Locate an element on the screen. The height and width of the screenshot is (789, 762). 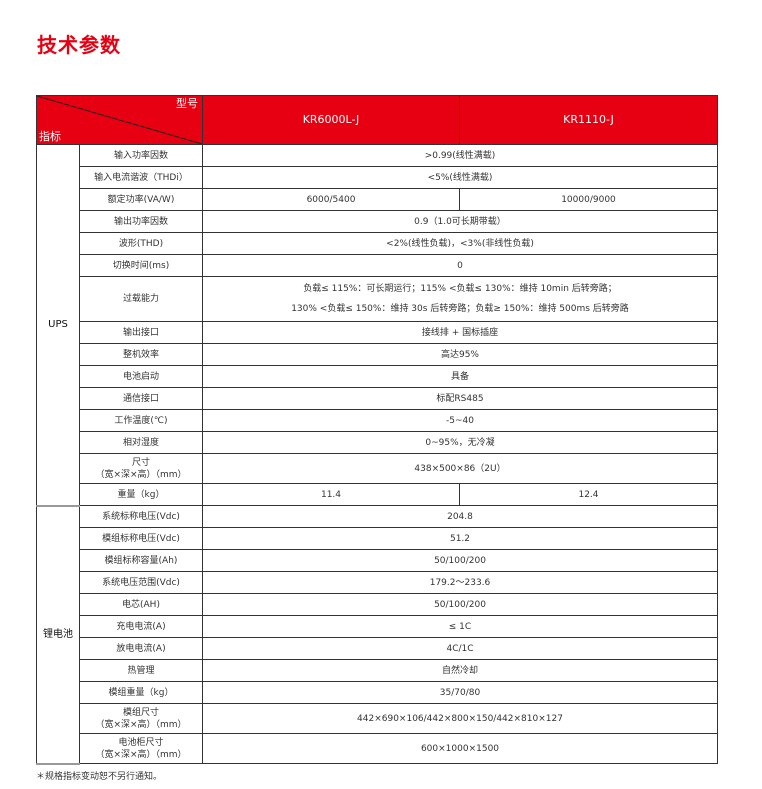
spec-value-model-2: 12.4 is located at coordinates (588, 494).